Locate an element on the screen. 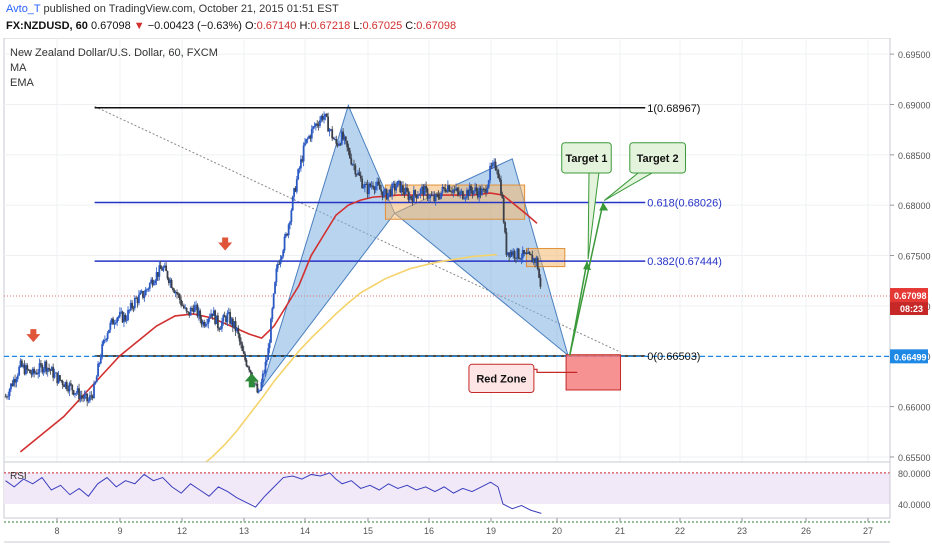 The width and height of the screenshot is (932, 550). target-2-callout: Target 2 is located at coordinates (644, 171).